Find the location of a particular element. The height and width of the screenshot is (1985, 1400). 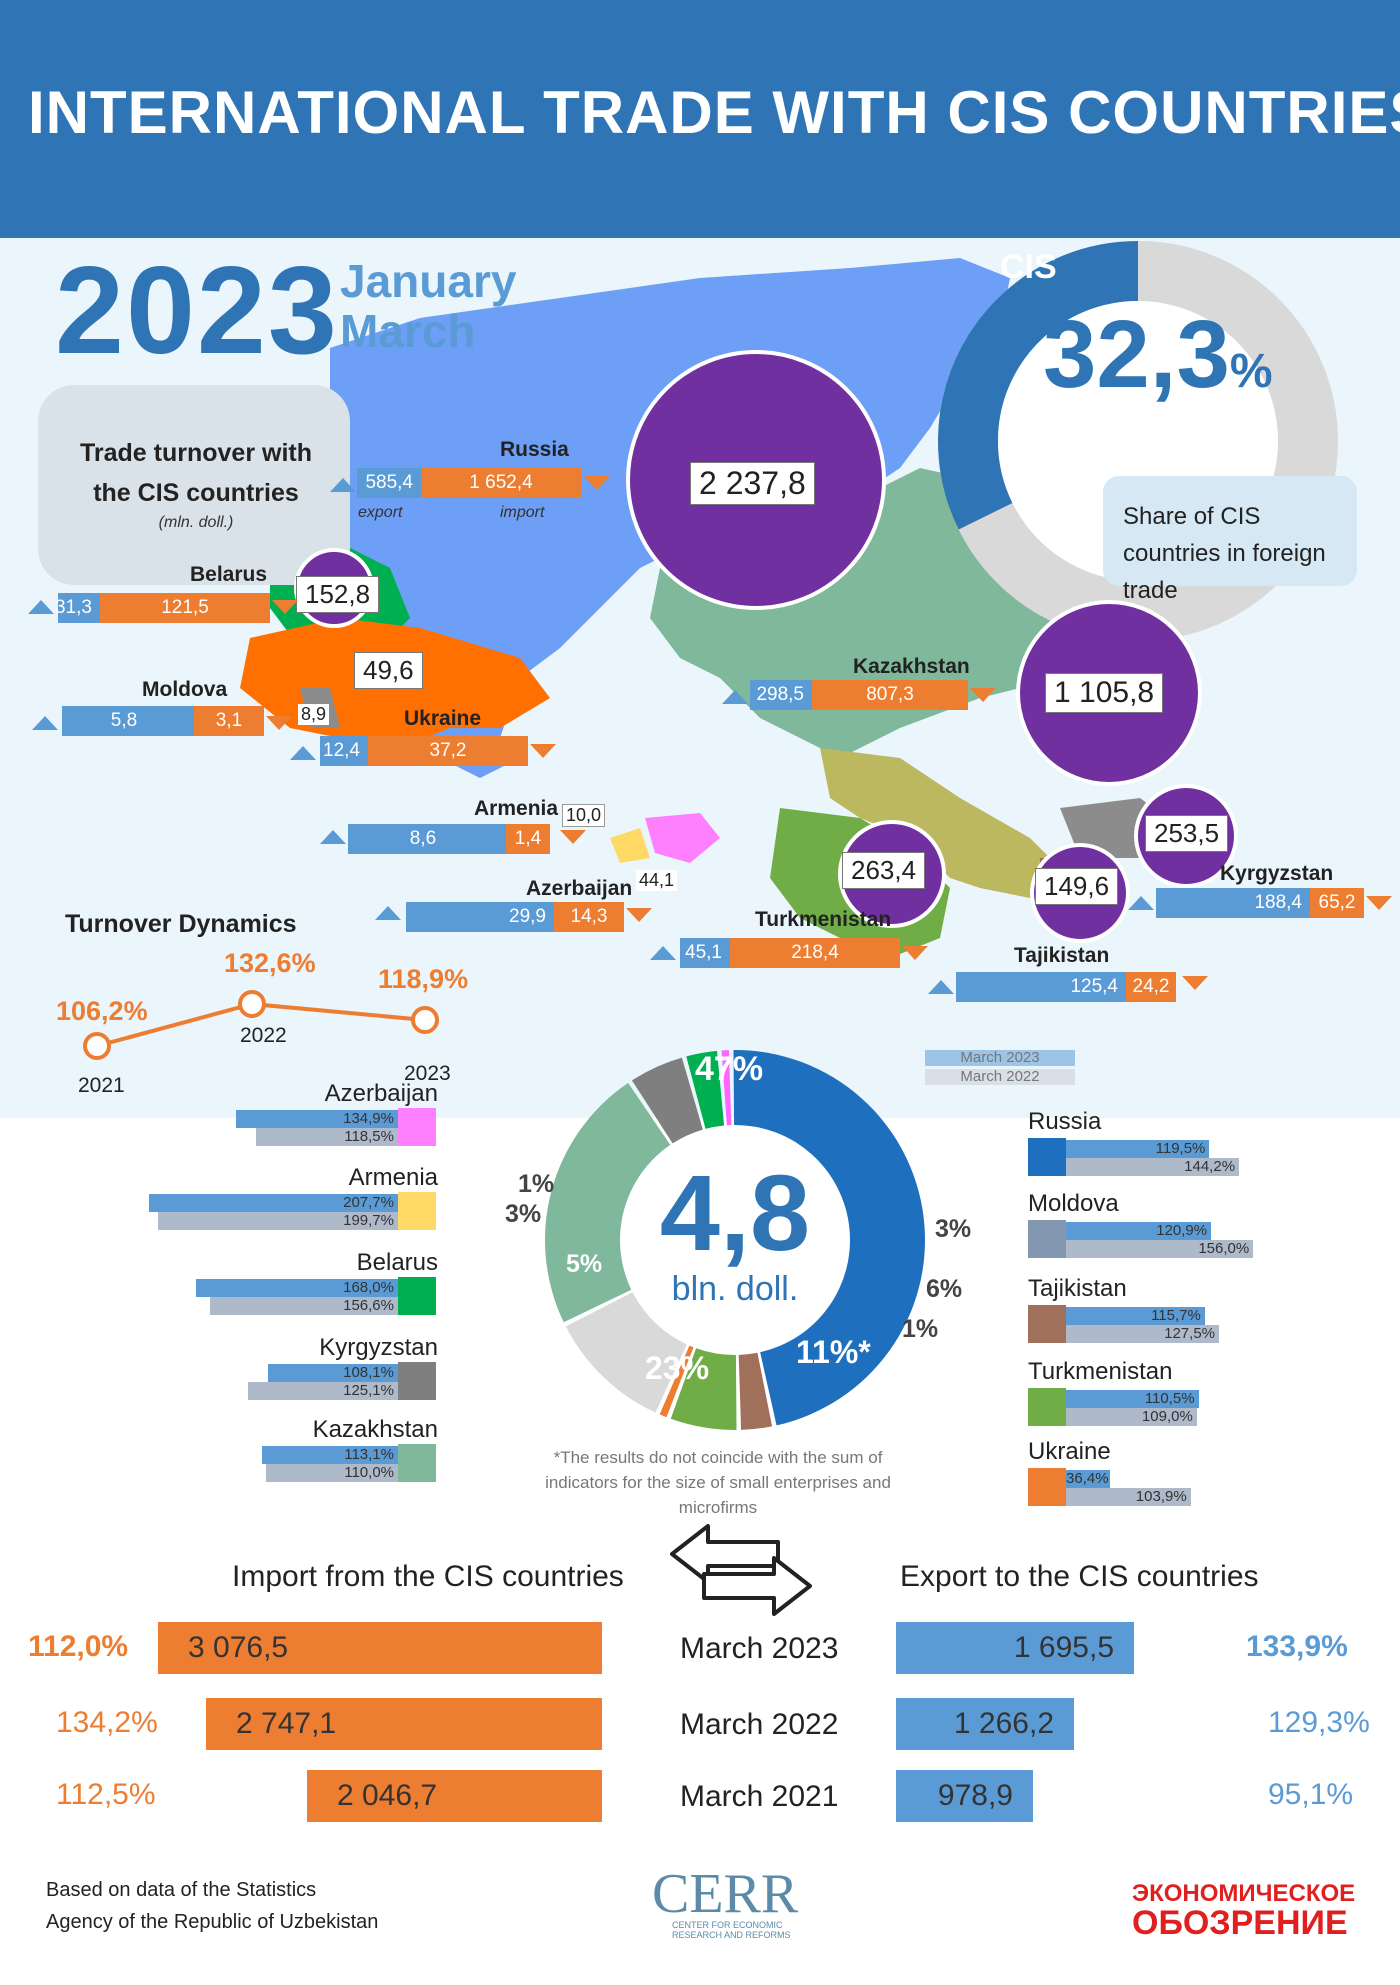

export-bar: 1 695,5 is located at coordinates (1015, 1648).